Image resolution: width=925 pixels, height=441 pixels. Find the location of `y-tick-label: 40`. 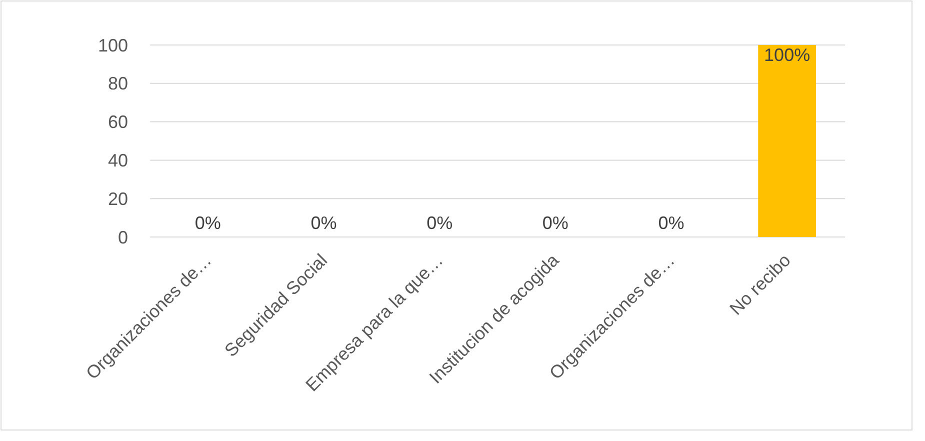

y-tick-label: 40 is located at coordinates (118, 160).